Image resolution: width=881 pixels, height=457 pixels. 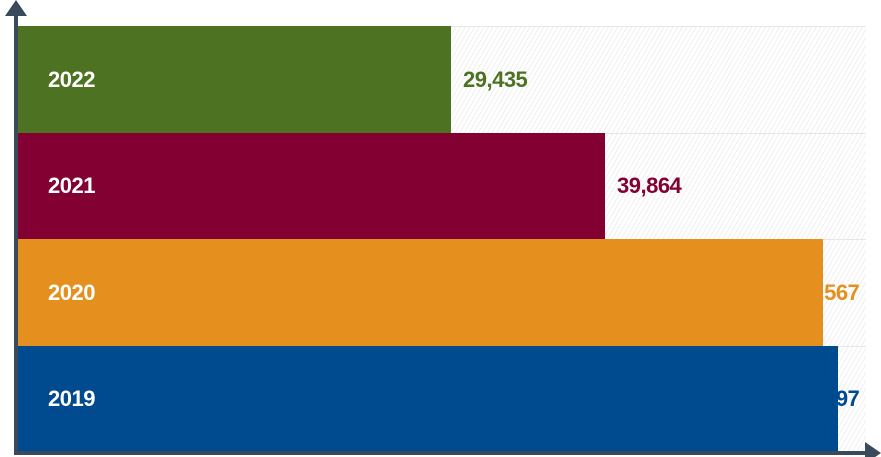 What do you see at coordinates (649, 185) in the screenshot?
I see `value-label-2021: 39,864` at bounding box center [649, 185].